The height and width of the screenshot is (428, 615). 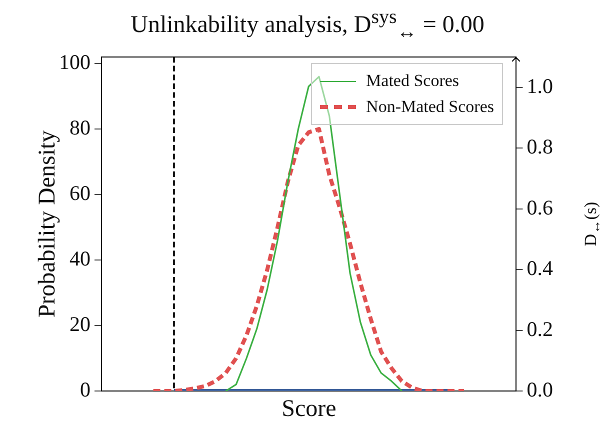 I want to click on x-axis-title: Score, so click(x=309, y=409).